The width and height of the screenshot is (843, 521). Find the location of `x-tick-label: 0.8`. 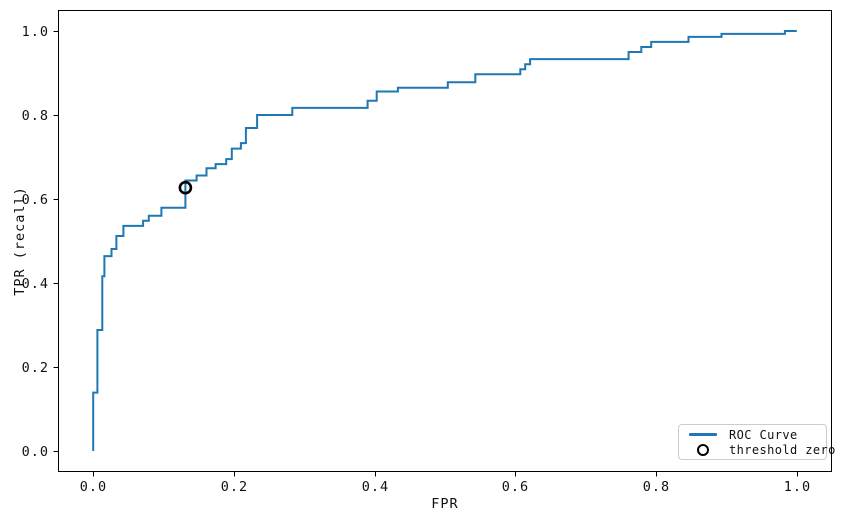

x-tick-label: 0.8 is located at coordinates (656, 487).